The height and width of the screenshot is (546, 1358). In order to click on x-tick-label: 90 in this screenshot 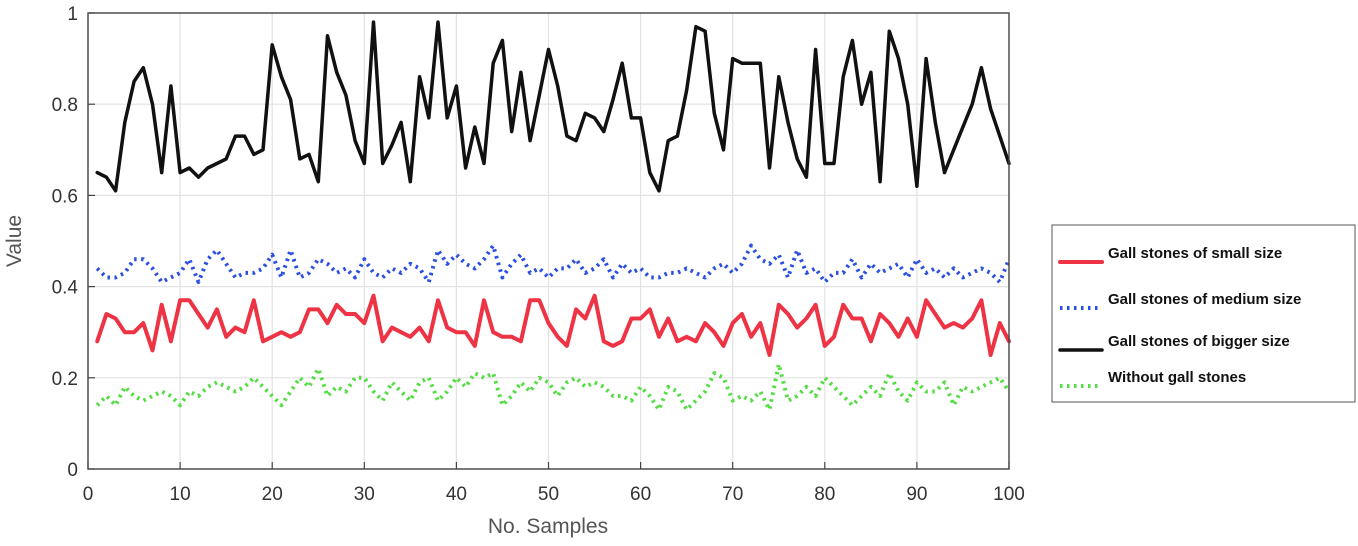, I will do `click(916, 494)`.